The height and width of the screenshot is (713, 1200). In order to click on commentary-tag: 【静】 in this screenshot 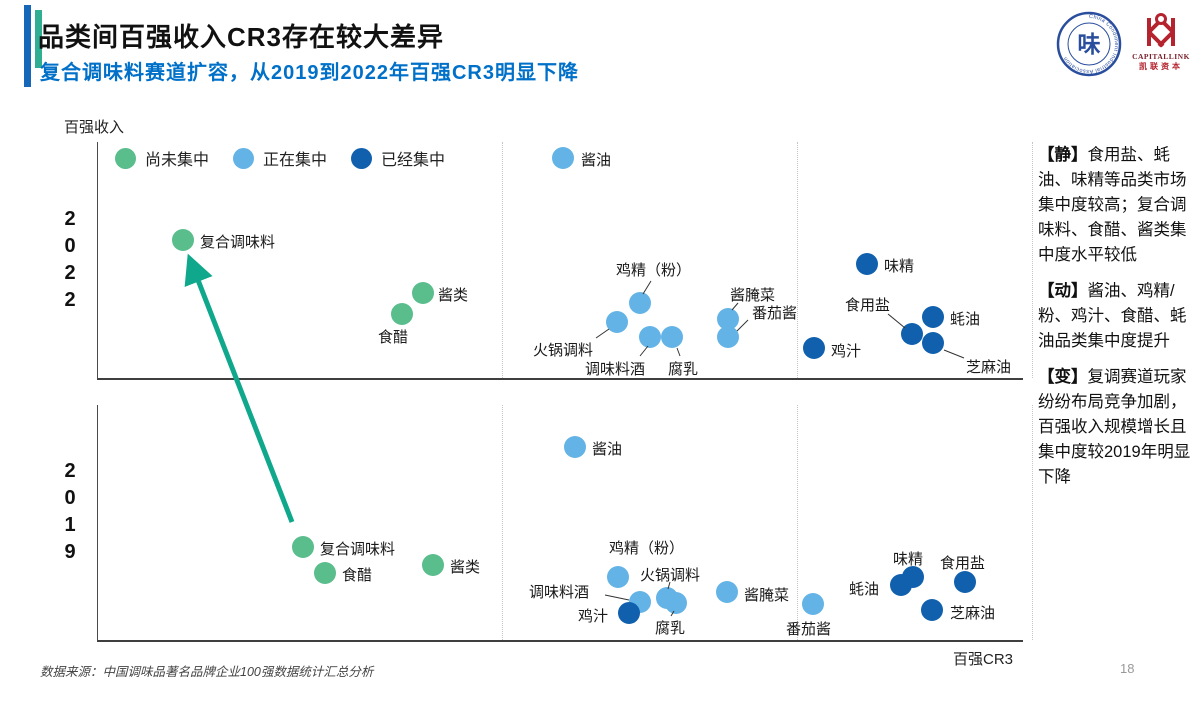, I will do `click(1063, 155)`.